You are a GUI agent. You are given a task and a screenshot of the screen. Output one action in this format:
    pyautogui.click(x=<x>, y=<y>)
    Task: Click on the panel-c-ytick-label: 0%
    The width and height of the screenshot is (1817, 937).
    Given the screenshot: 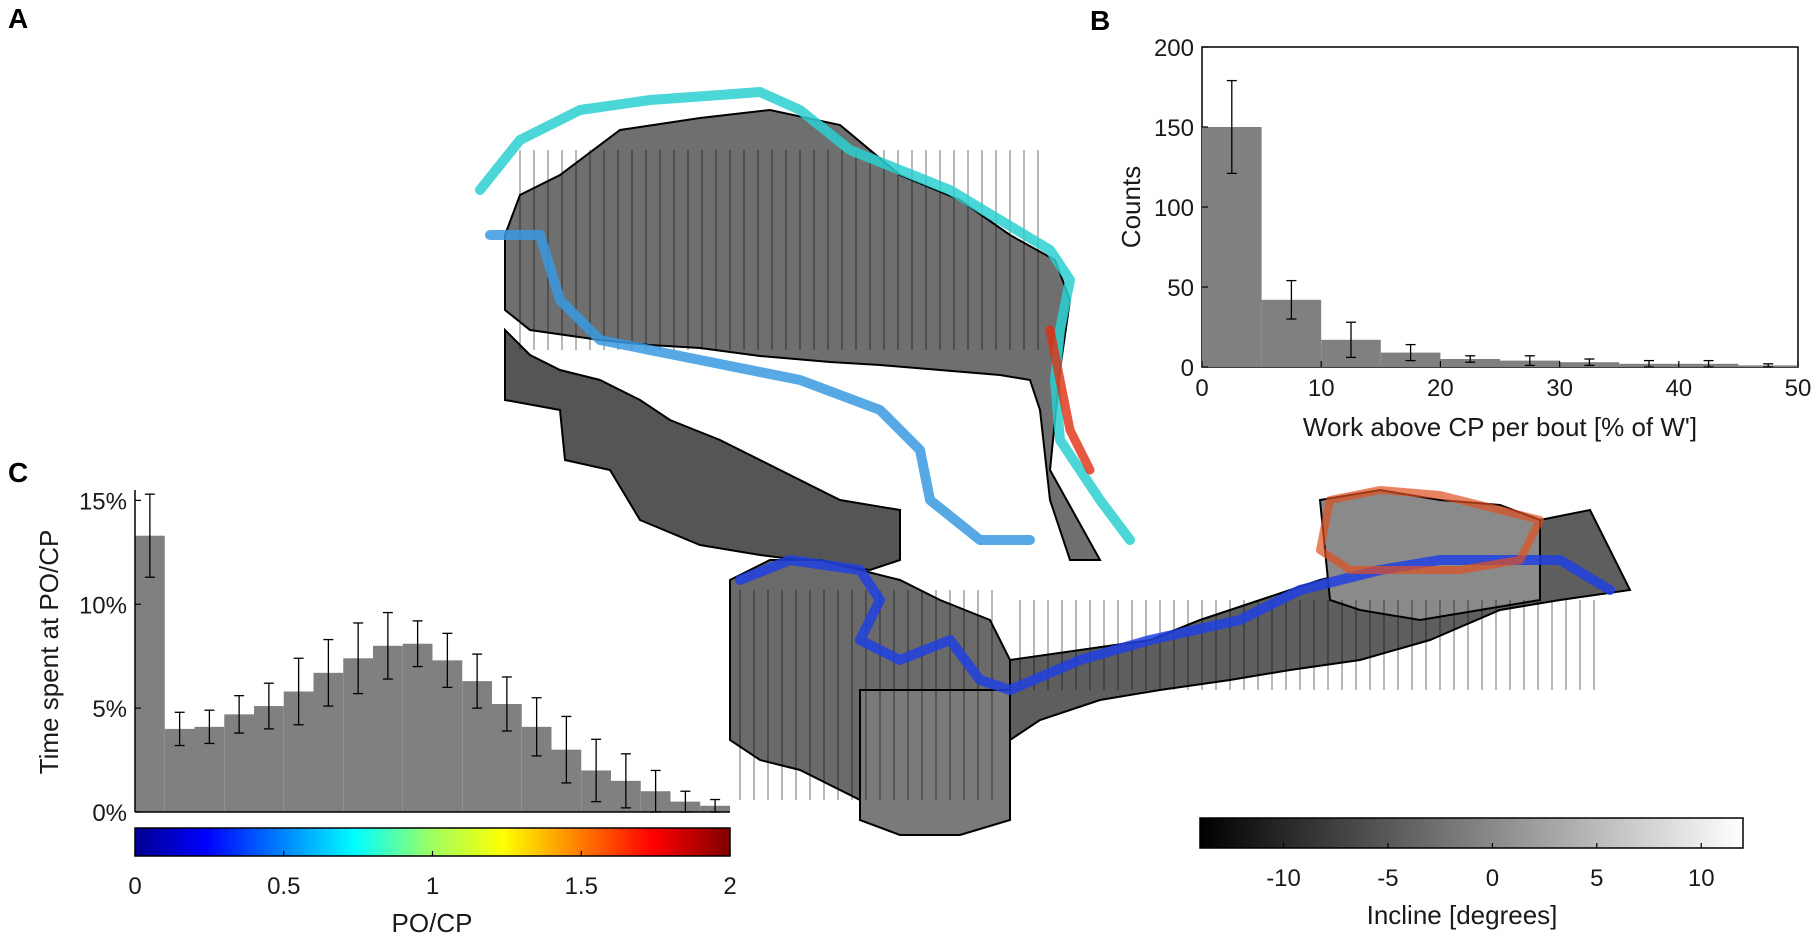 What is the action you would take?
    pyautogui.click(x=109, y=813)
    